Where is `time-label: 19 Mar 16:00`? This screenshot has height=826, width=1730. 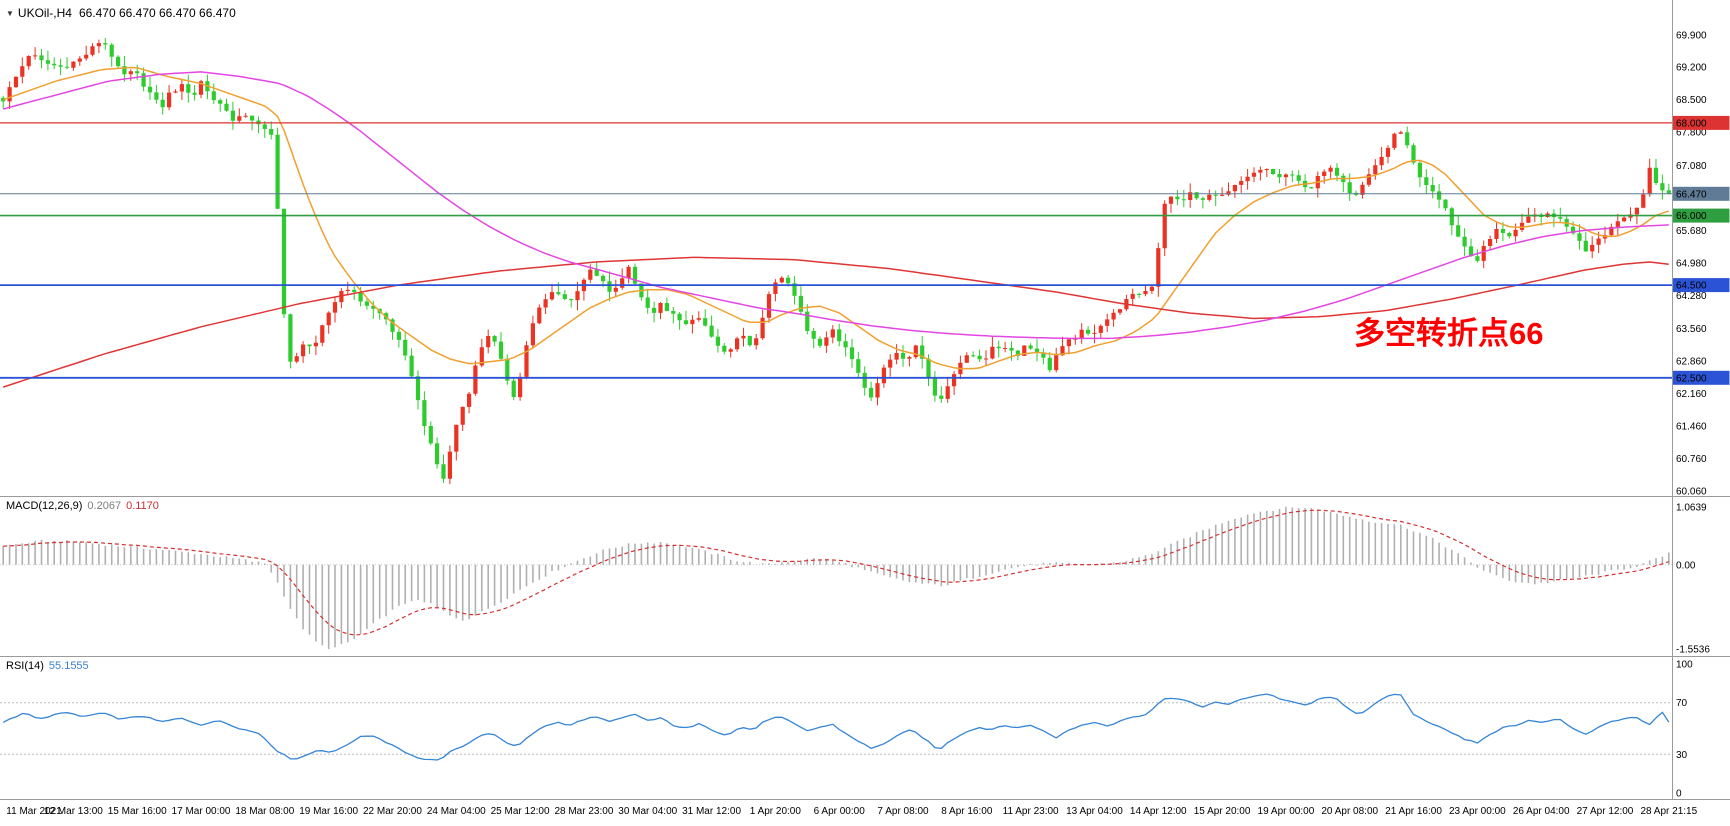
time-label: 19 Mar 16:00 is located at coordinates (329, 811).